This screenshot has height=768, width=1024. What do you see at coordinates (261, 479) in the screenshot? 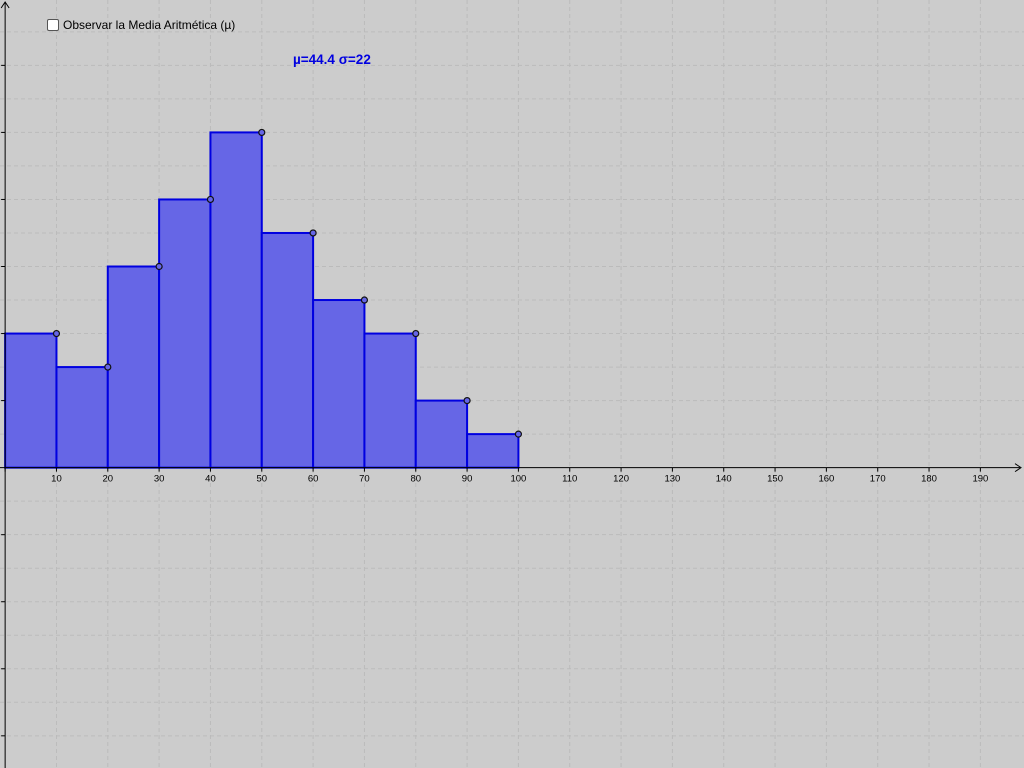
I see `x-tick-label: 50` at bounding box center [261, 479].